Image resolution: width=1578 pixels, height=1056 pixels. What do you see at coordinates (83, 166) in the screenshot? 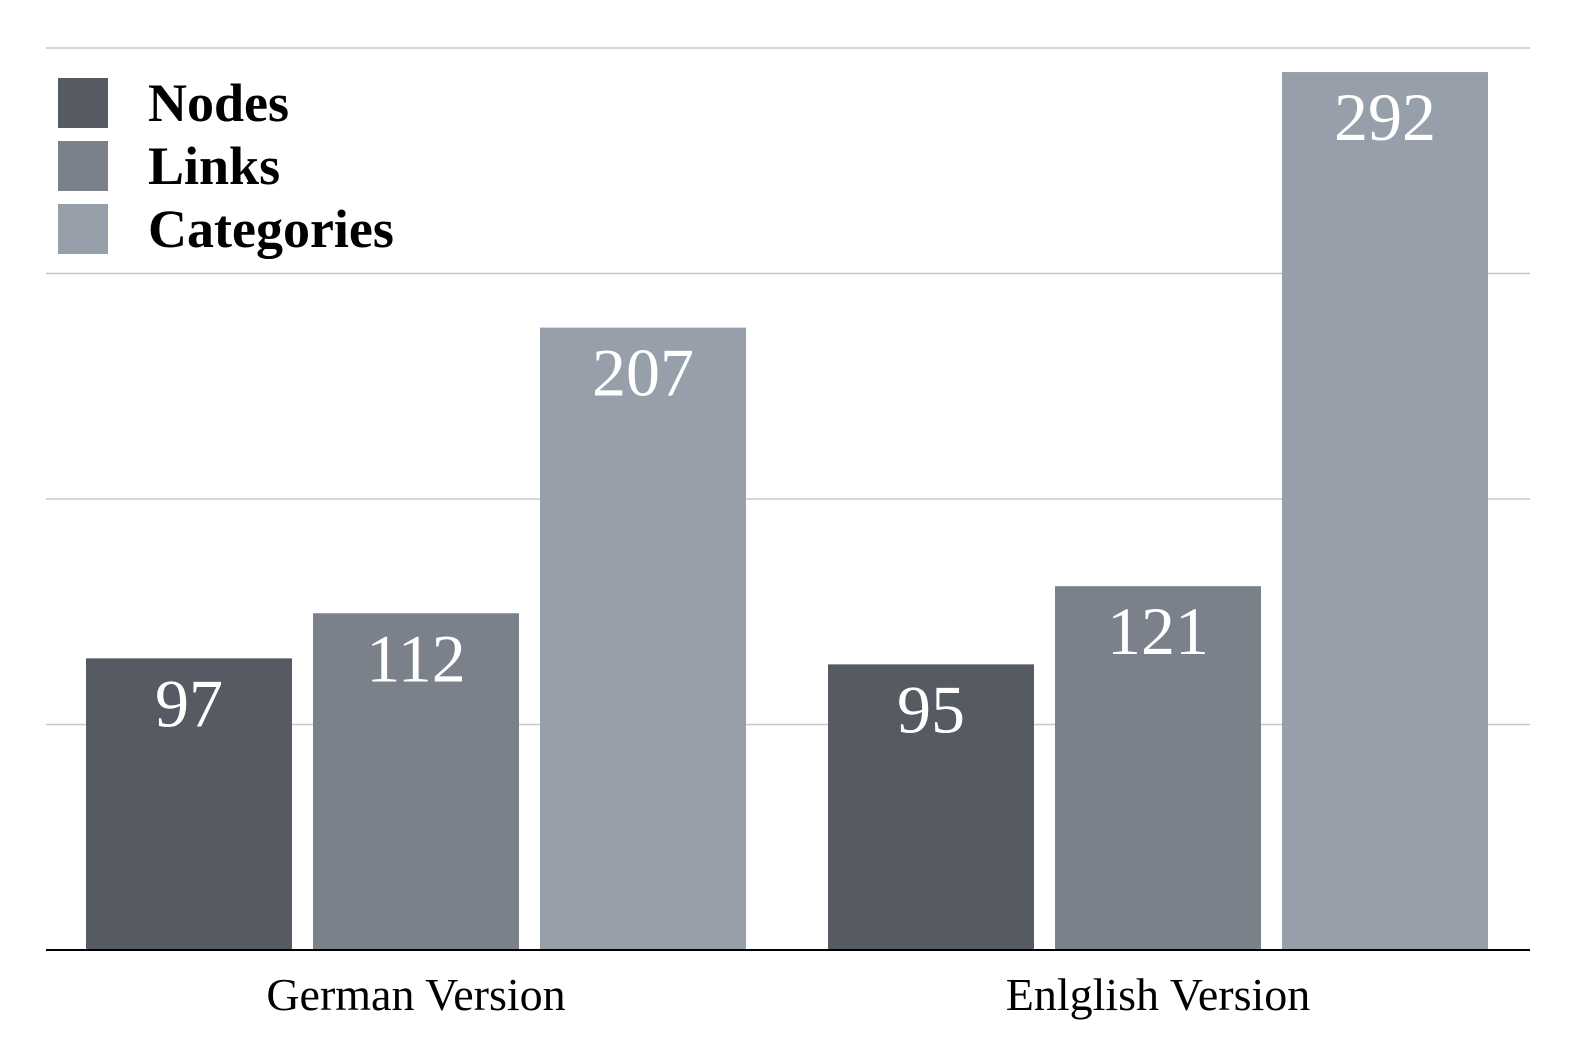
I see `legend-swatch-links` at bounding box center [83, 166].